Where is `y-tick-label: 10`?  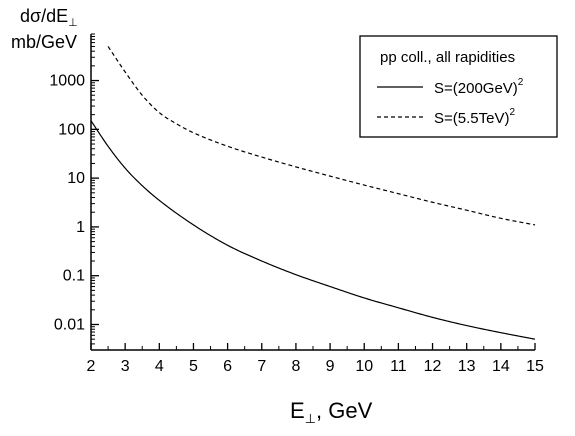 y-tick-label: 10 is located at coordinates (76, 178).